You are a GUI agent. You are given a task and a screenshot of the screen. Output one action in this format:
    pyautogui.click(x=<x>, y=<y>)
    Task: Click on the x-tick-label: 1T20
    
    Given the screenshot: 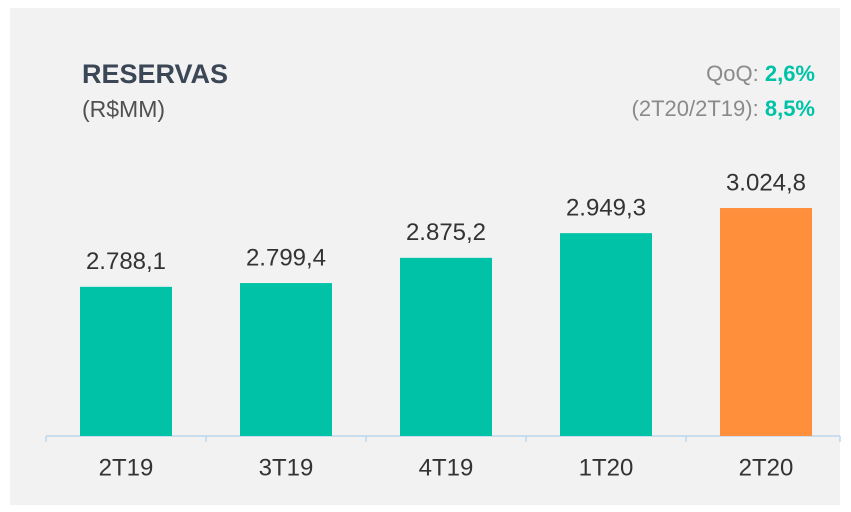 What is the action you would take?
    pyautogui.click(x=606, y=467)
    